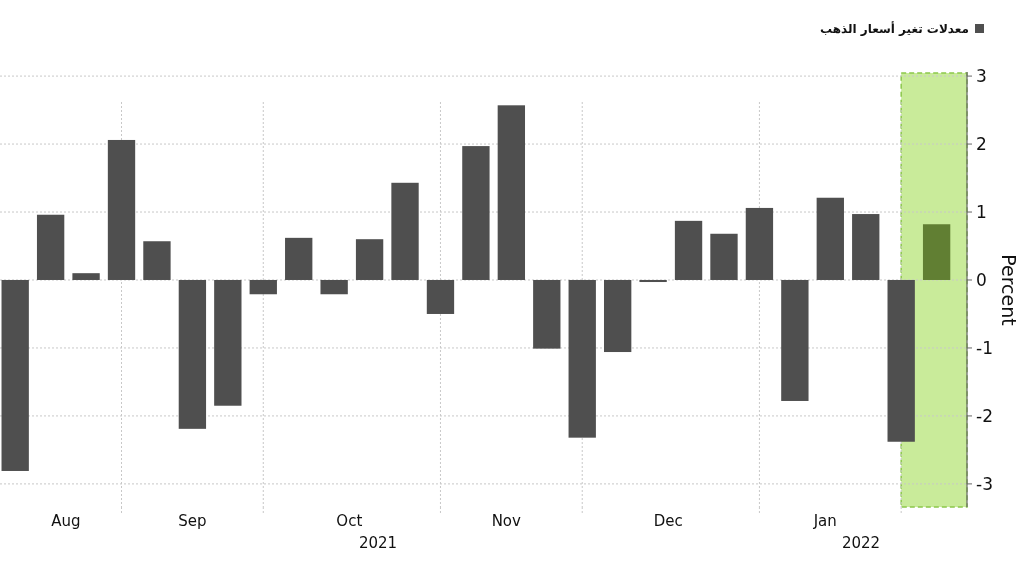 This screenshot has height=576, width=1024. Describe the element at coordinates (506, 521) in the screenshot. I see `x-tick-label: Nov` at that location.